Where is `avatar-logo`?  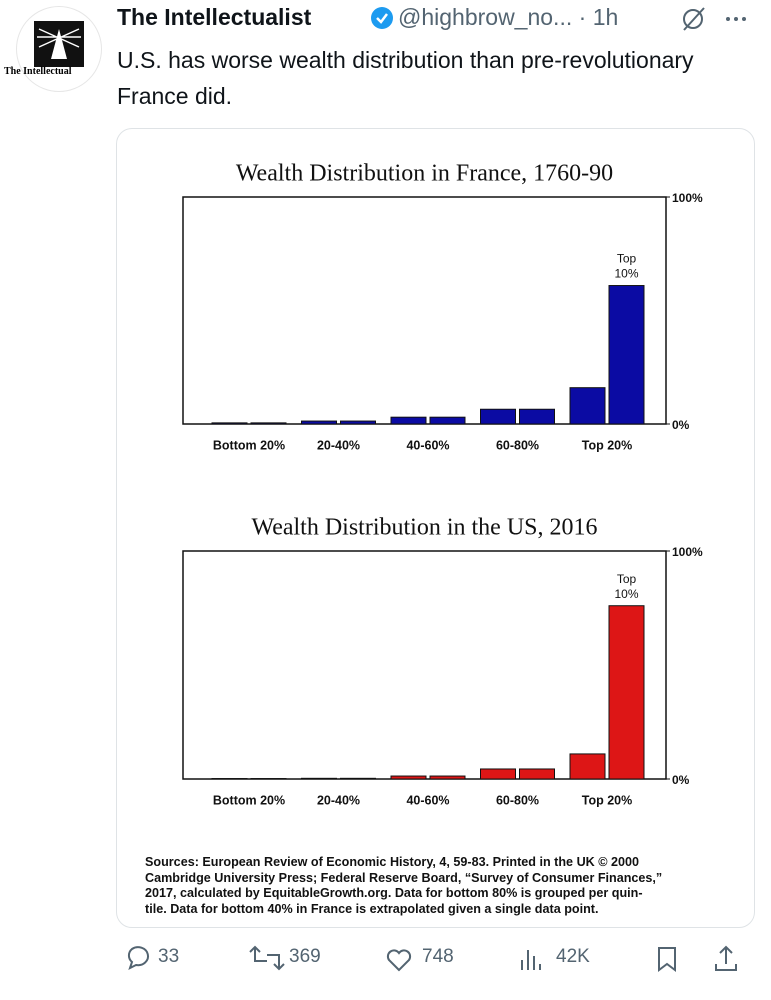 avatar-logo is located at coordinates (59, 44).